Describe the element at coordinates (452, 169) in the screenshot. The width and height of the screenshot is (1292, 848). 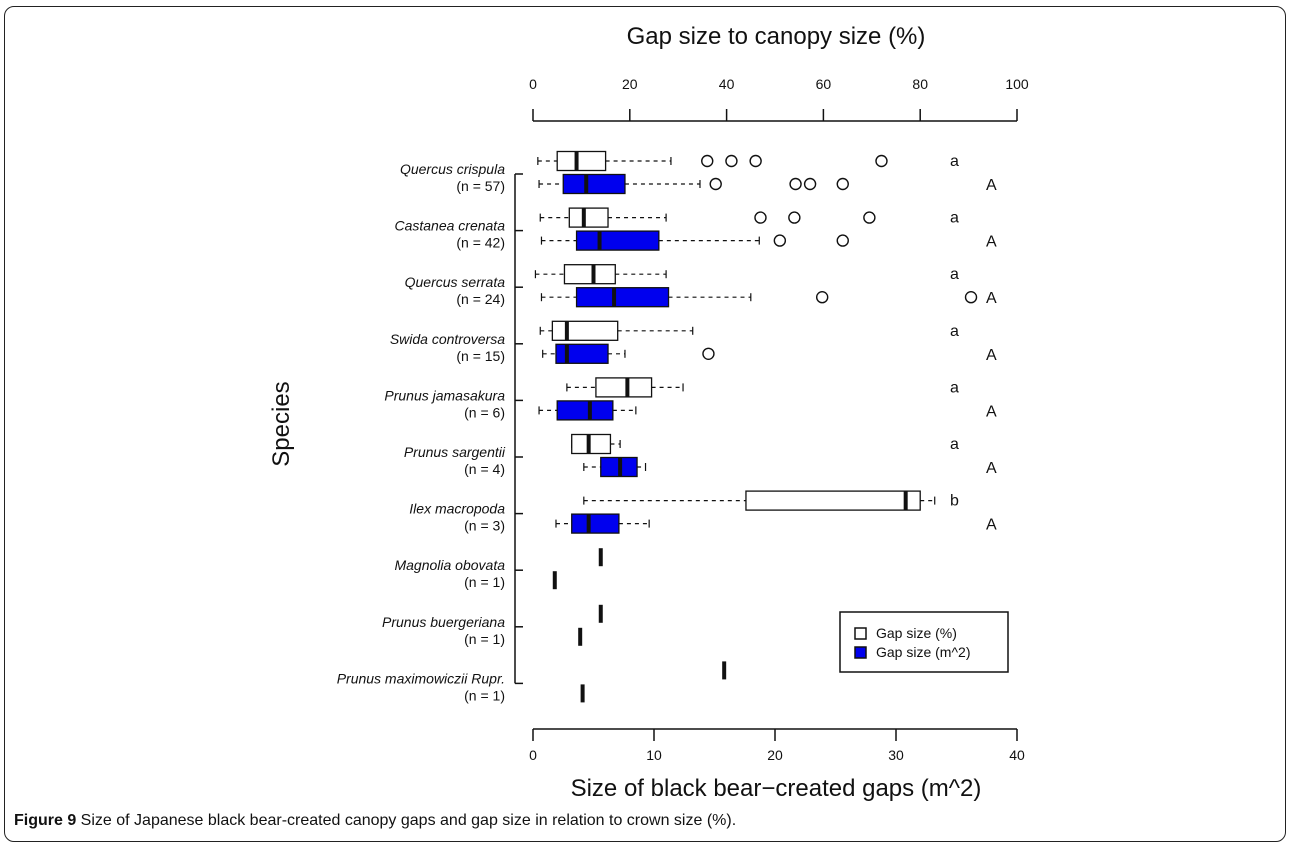
I see `species-name-label: Quercus crispula` at that location.